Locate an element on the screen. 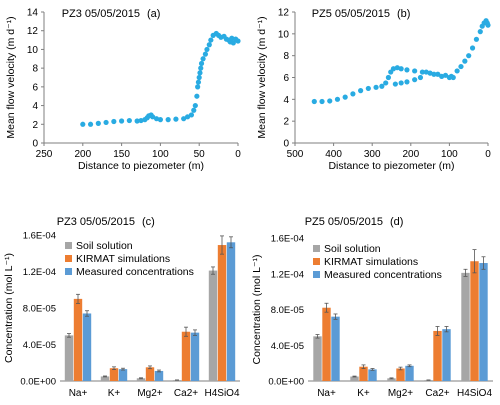  y-tick-label: 12 is located at coordinates (284, 13).